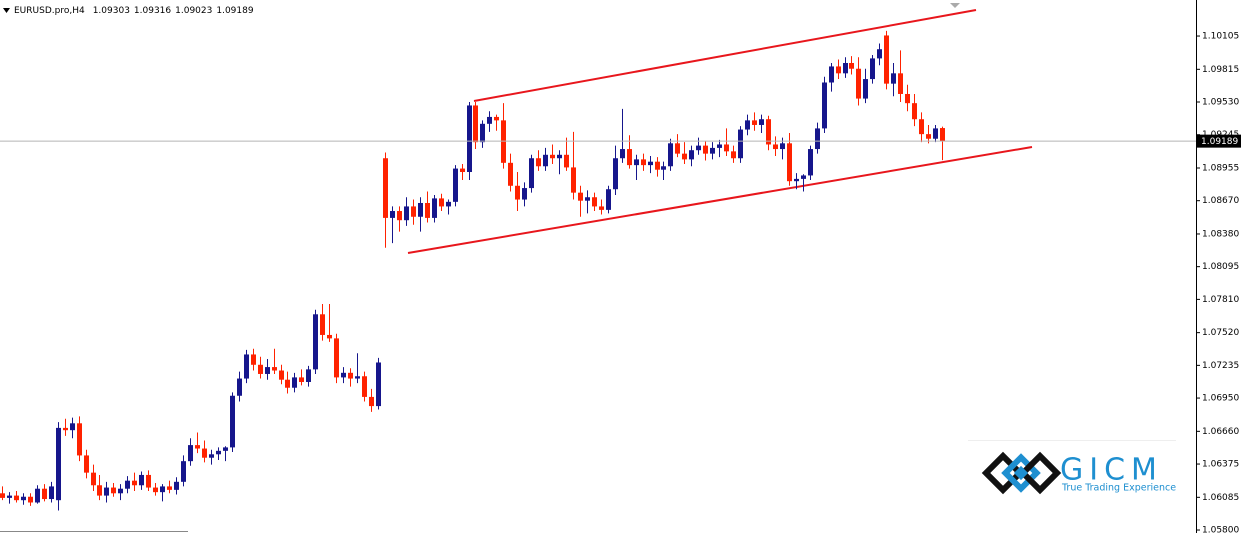 This screenshot has width=1244, height=533. Describe the element at coordinates (1118, 488) in the screenshot. I see `logo-tagline: True Trading Experience` at that location.